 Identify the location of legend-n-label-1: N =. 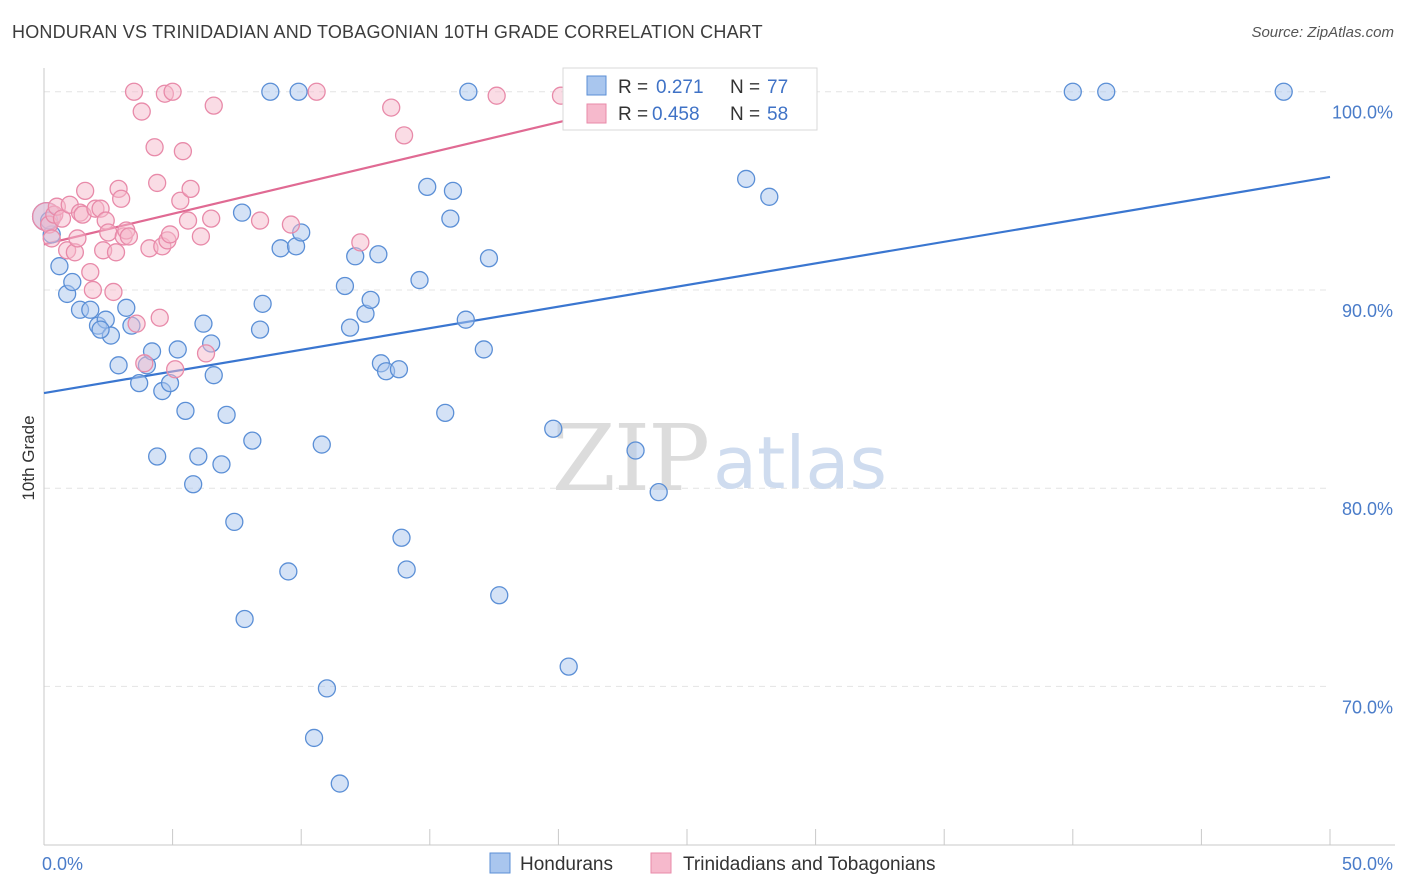
(745, 87).